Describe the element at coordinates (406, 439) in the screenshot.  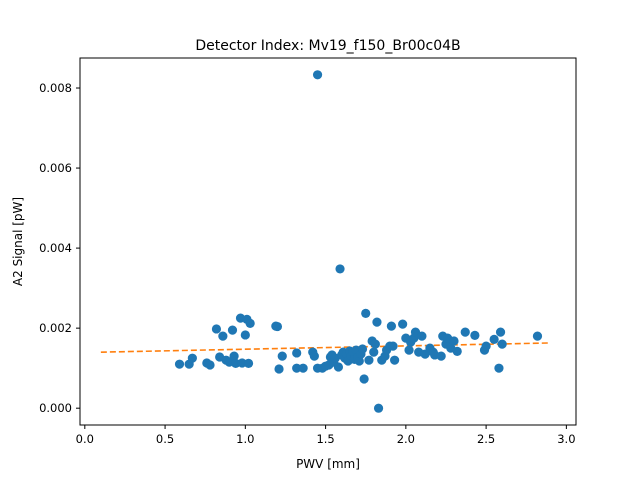
I see `x-tick-label: 2.0` at that location.